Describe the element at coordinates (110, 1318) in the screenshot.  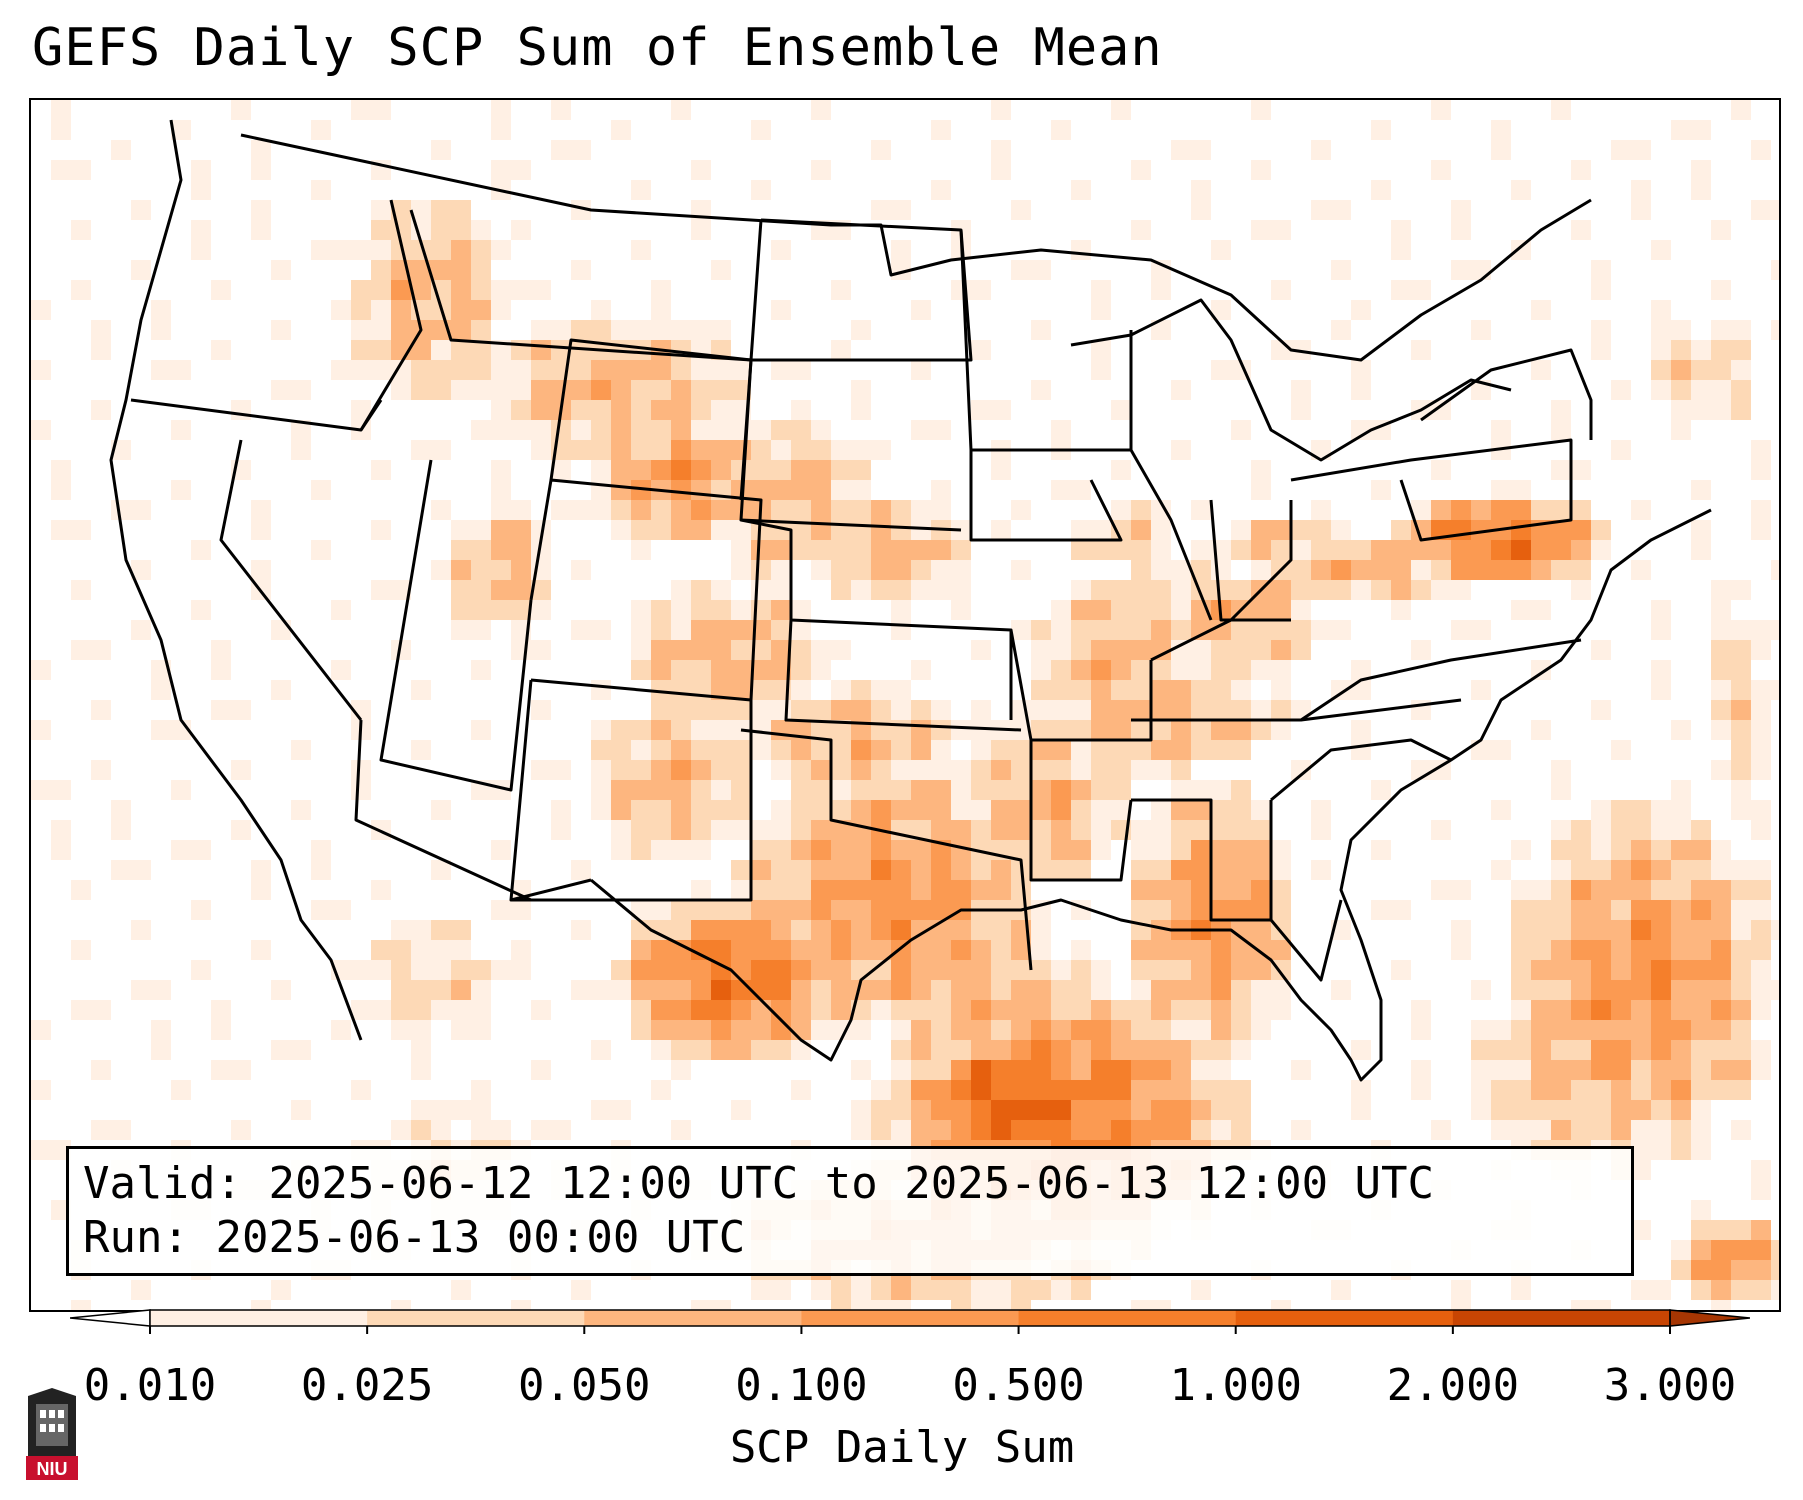
I see `colorbar-under-extension` at that location.